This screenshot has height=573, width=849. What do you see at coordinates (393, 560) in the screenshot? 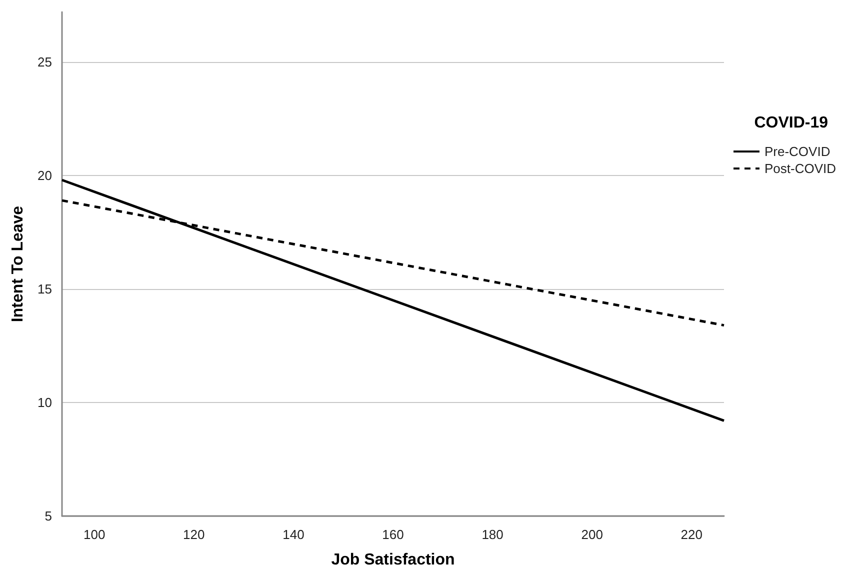
I see `x-axis-title: Job Satisfaction` at bounding box center [393, 560].